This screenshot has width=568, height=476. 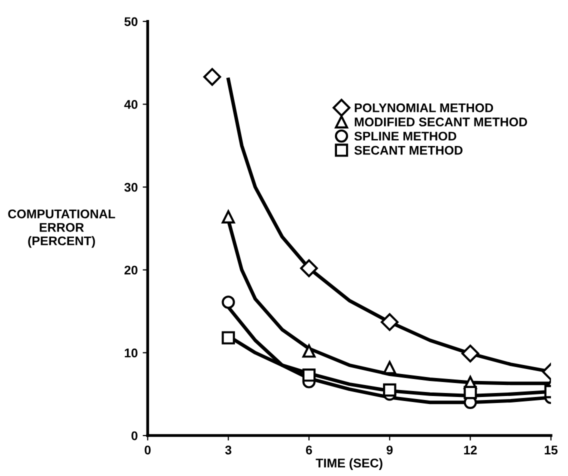 What do you see at coordinates (441, 122) in the screenshot?
I see `legend-label: MODIFIED SECANT METHOD` at bounding box center [441, 122].